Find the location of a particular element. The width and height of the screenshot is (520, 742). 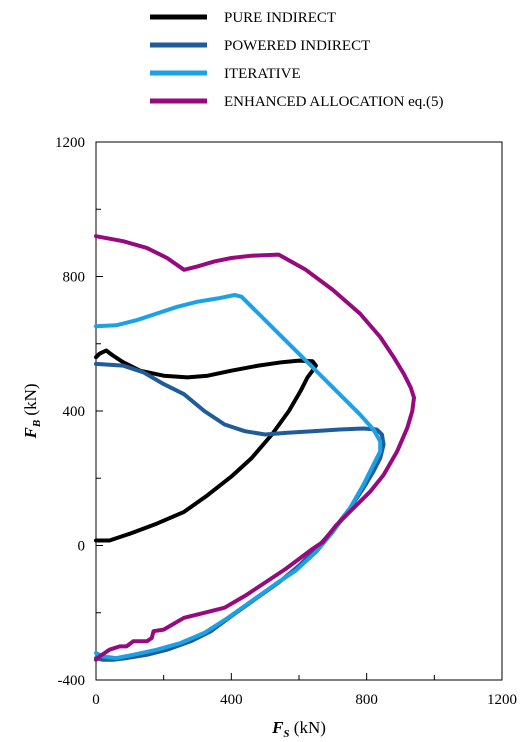

y-tick-label: 0 is located at coordinates (82, 547).